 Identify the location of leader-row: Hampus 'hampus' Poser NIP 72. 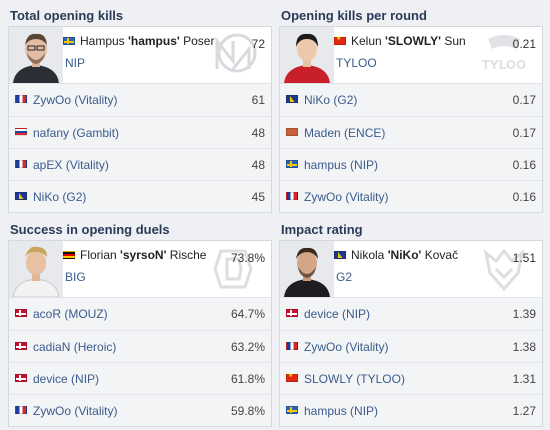
(140, 55).